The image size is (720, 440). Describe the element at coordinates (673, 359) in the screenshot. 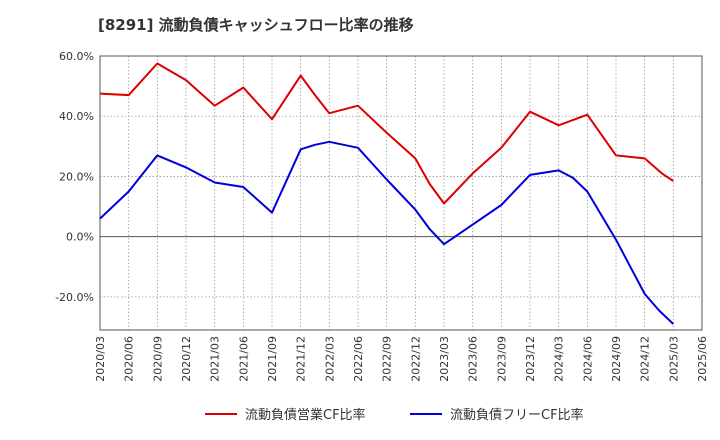

I see `x-tick-label: 2025/03` at that location.